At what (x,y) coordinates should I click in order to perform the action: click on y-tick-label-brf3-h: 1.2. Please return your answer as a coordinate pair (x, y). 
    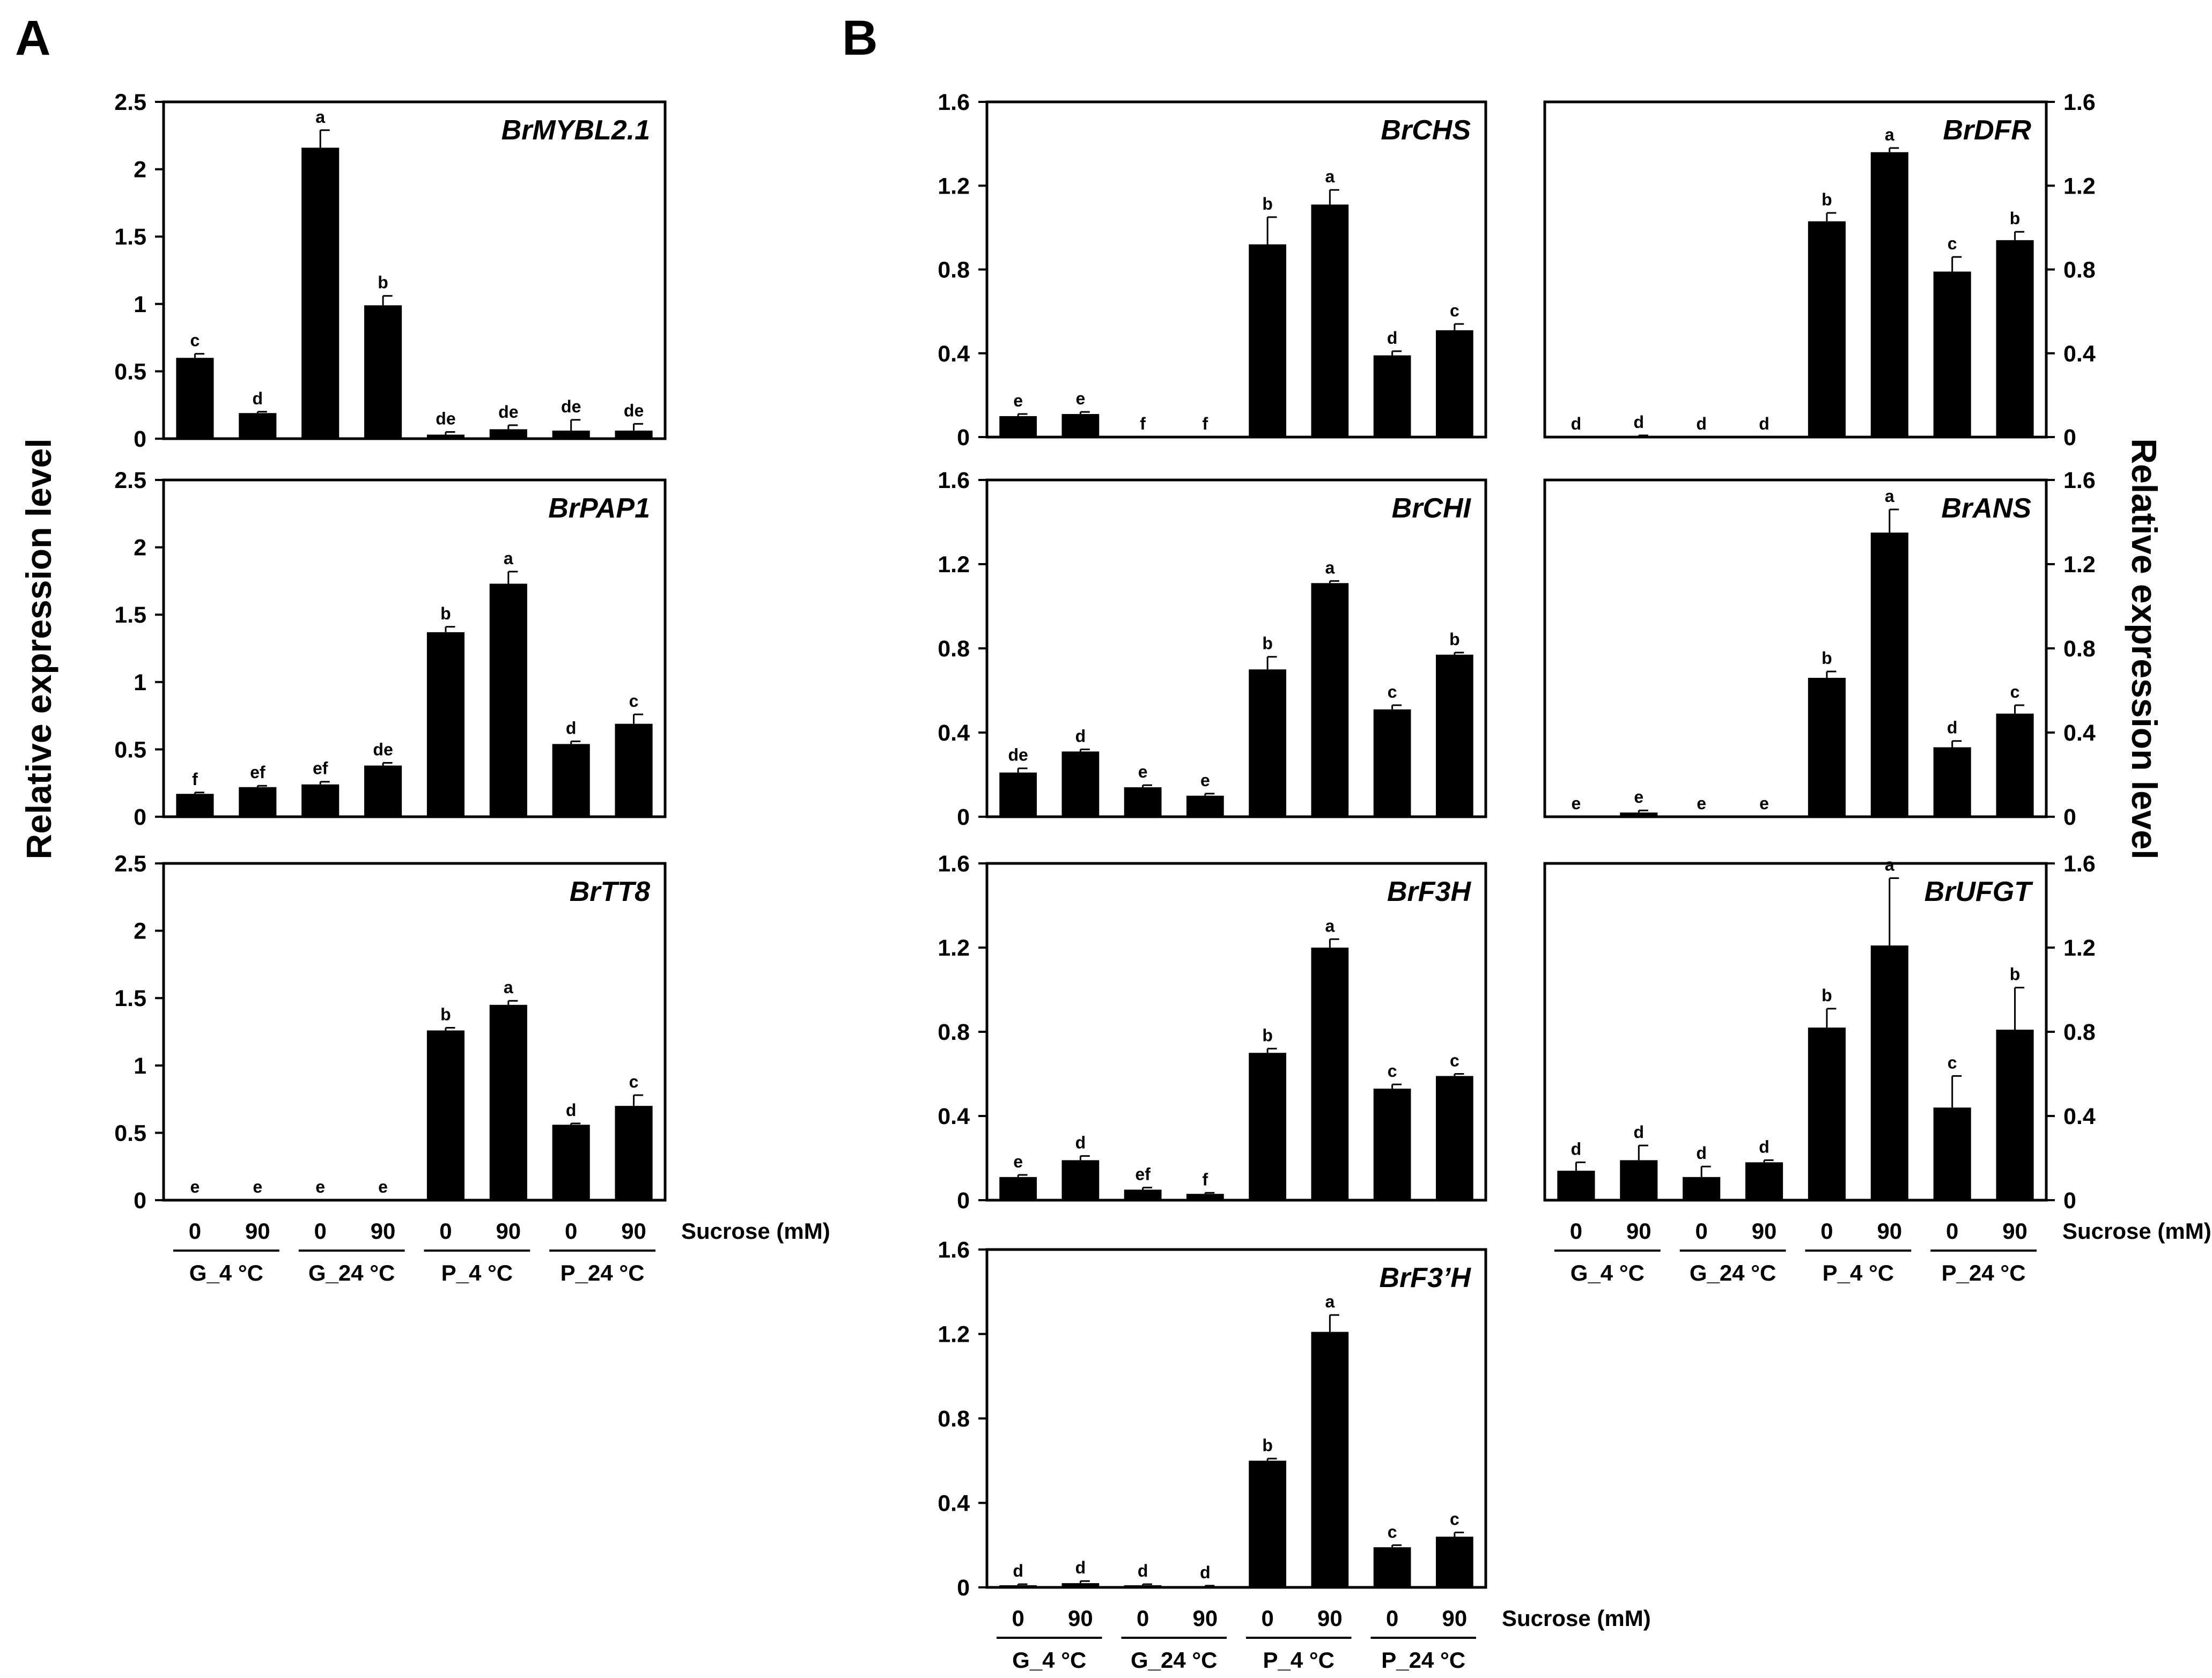
    Looking at the image, I should click on (954, 1335).